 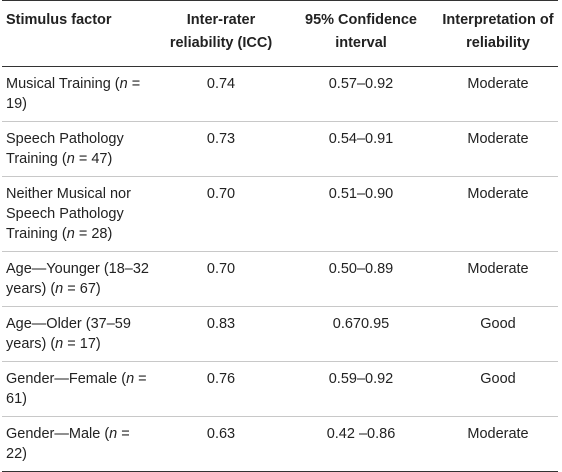 What do you see at coordinates (361, 84) in the screenshot?
I see `cell-confidence-interval: 0.57–0.92` at bounding box center [361, 84].